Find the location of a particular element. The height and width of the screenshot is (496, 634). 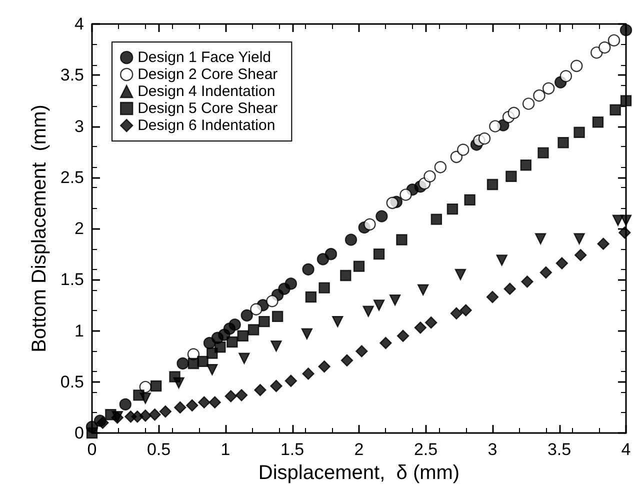

x-tick-label: 2 is located at coordinates (359, 449).